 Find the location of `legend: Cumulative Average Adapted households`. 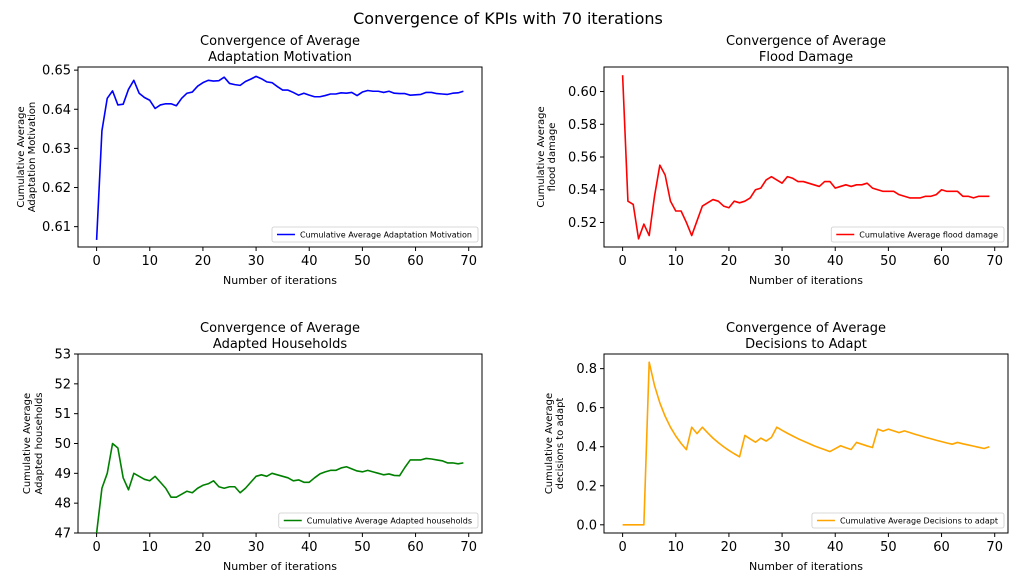

legend: Cumulative Average Adapted households is located at coordinates (378, 520).